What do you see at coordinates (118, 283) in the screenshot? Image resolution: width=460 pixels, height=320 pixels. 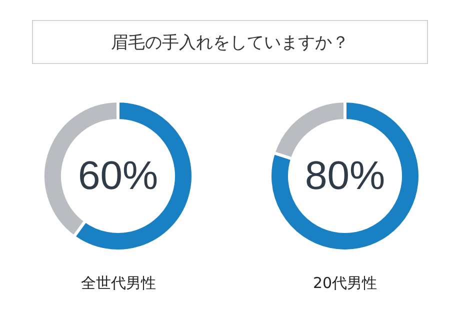 I see `text: 全世代男性` at bounding box center [118, 283].